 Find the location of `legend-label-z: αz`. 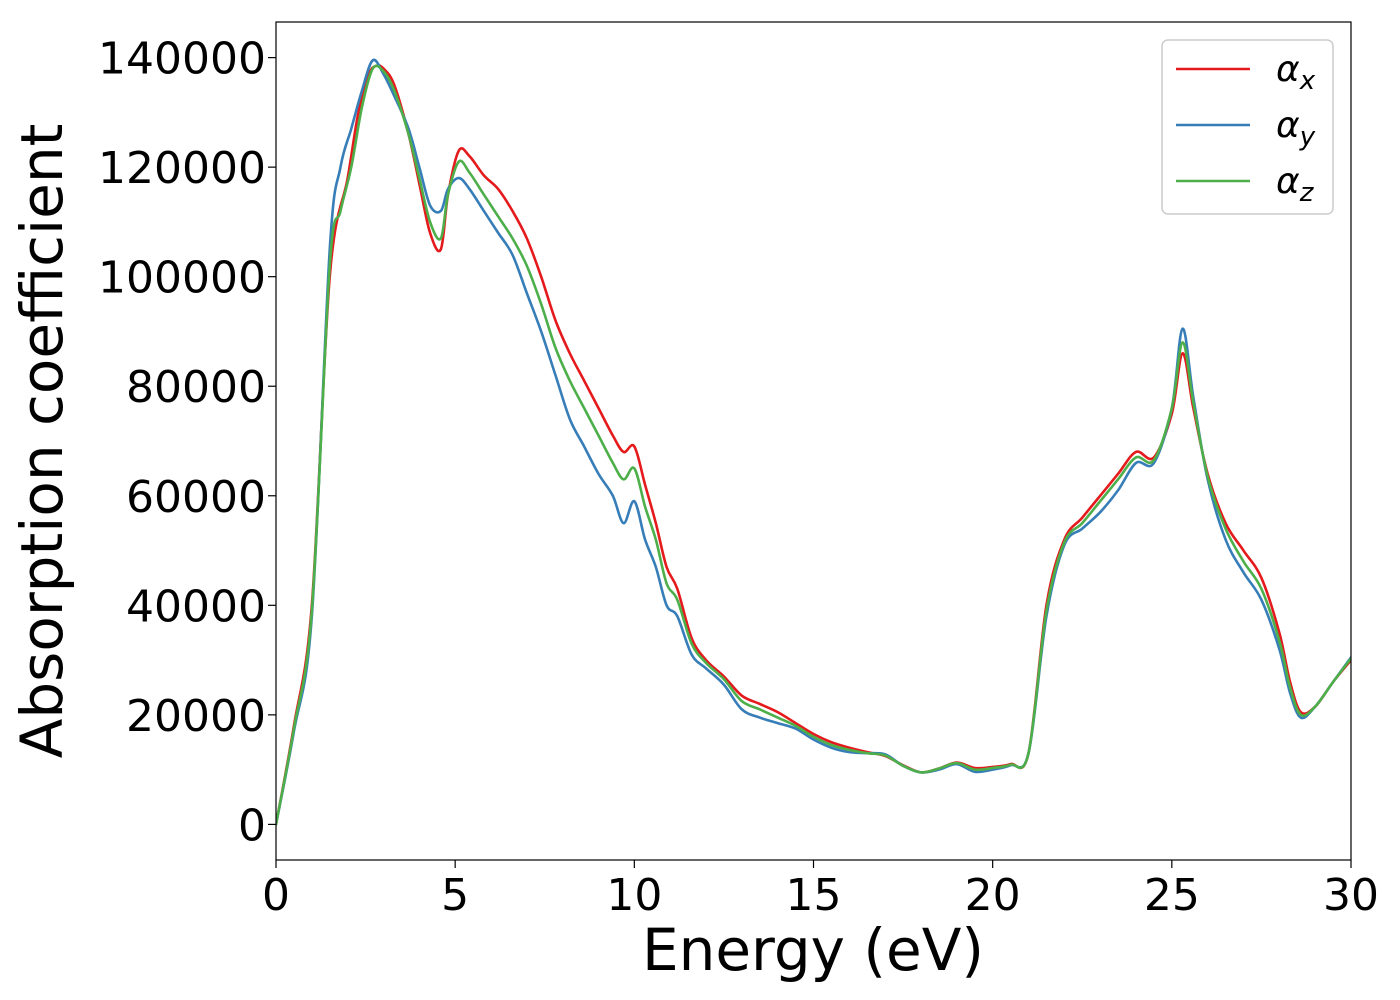

legend-label-z: αz is located at coordinates (1295, 184).